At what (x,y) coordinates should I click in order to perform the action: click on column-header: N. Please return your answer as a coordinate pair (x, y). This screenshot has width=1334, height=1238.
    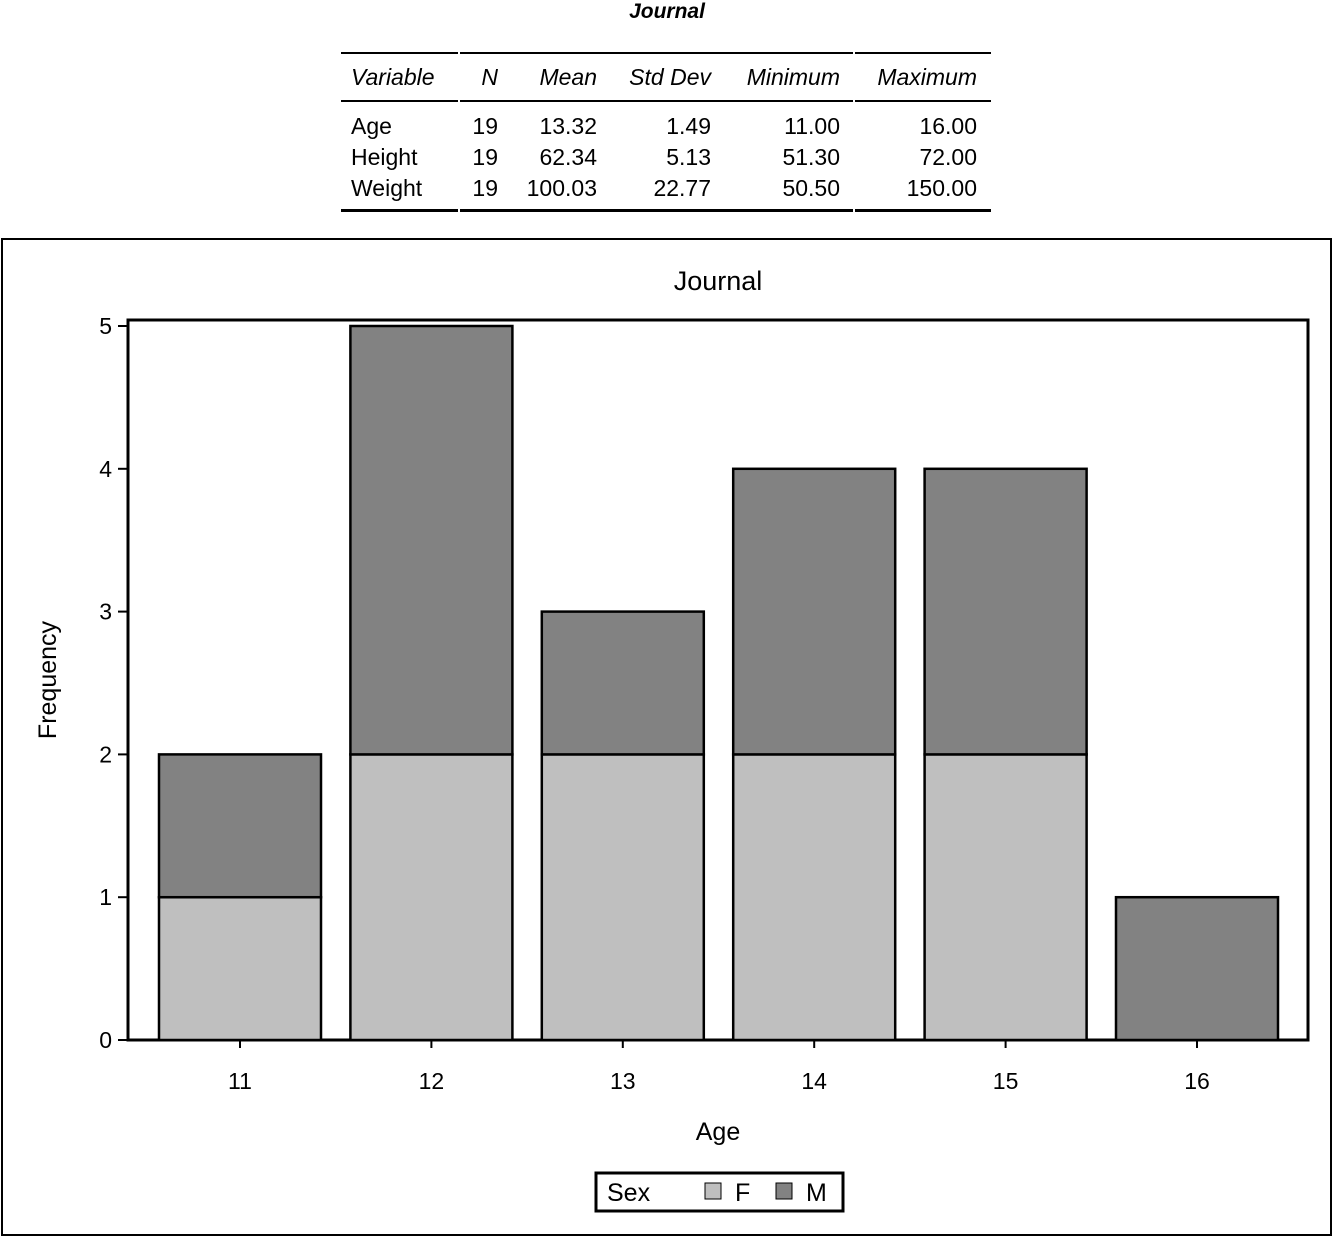
    Looking at the image, I should click on (489, 77).